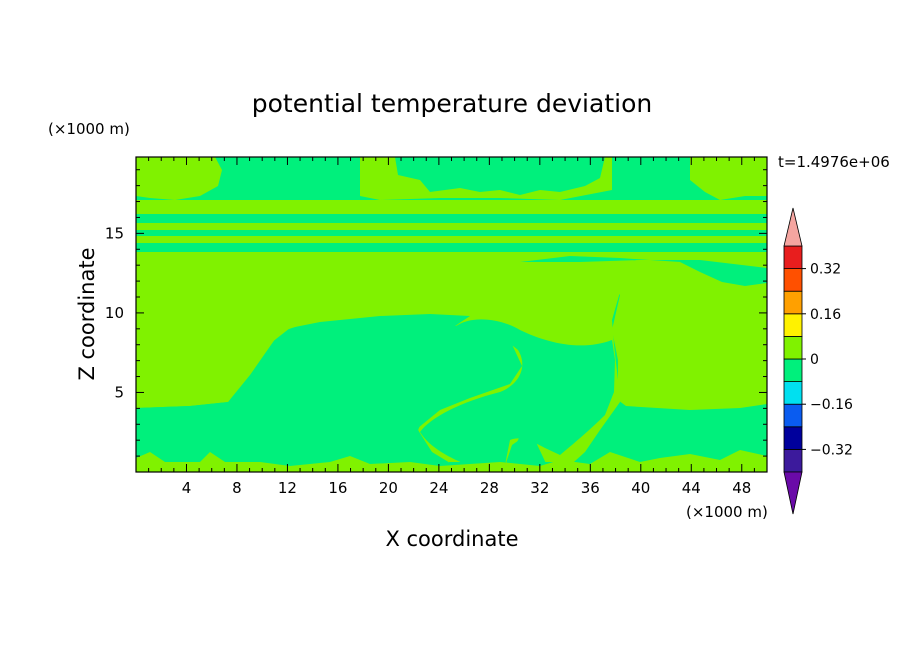 Image resolution: width=904 pixels, height=654 pixels. What do you see at coordinates (728, 178) in the screenshot?
I see `contour-region-upper-right` at bounding box center [728, 178].